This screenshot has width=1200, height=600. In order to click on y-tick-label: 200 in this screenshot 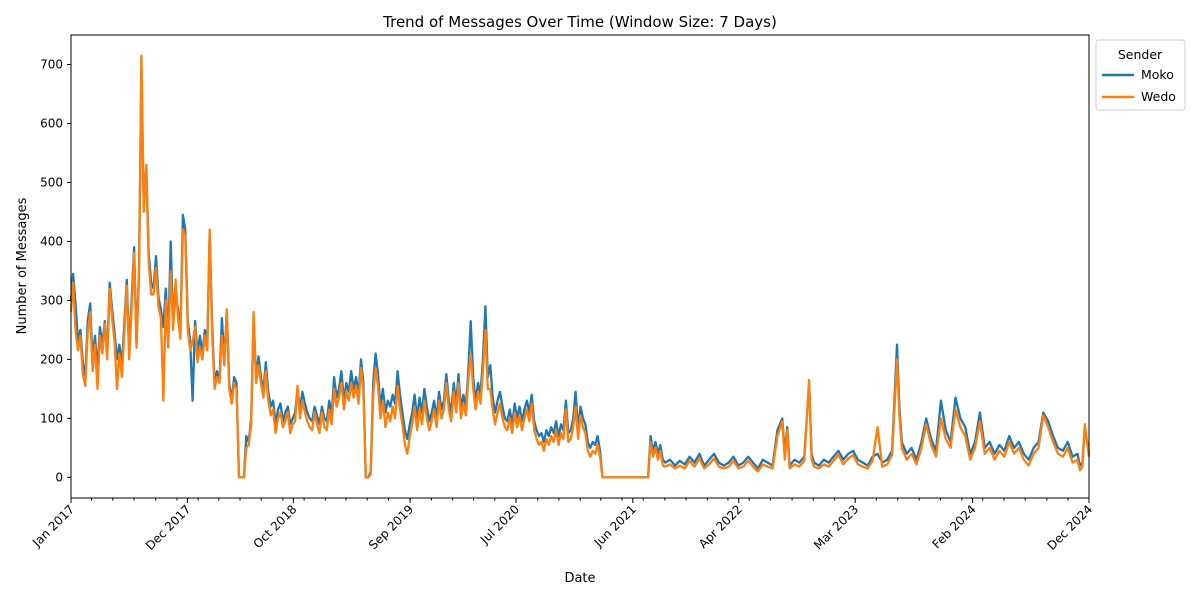, I will do `click(51, 359)`.